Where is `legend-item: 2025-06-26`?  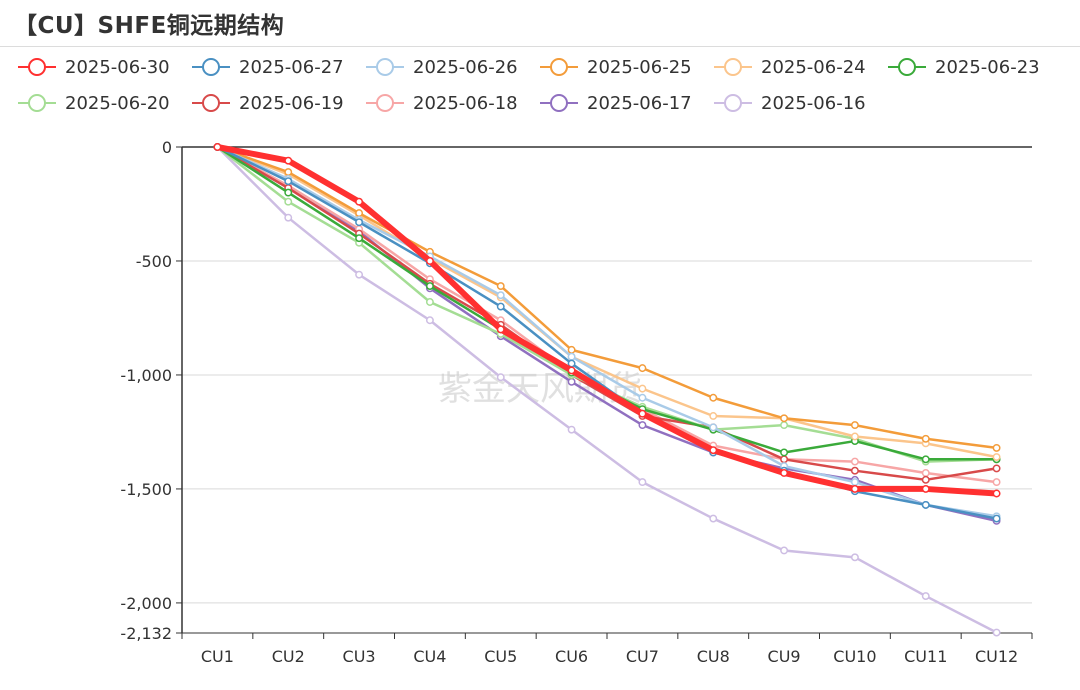 legend-item: 2025-06-26 is located at coordinates (442, 67).